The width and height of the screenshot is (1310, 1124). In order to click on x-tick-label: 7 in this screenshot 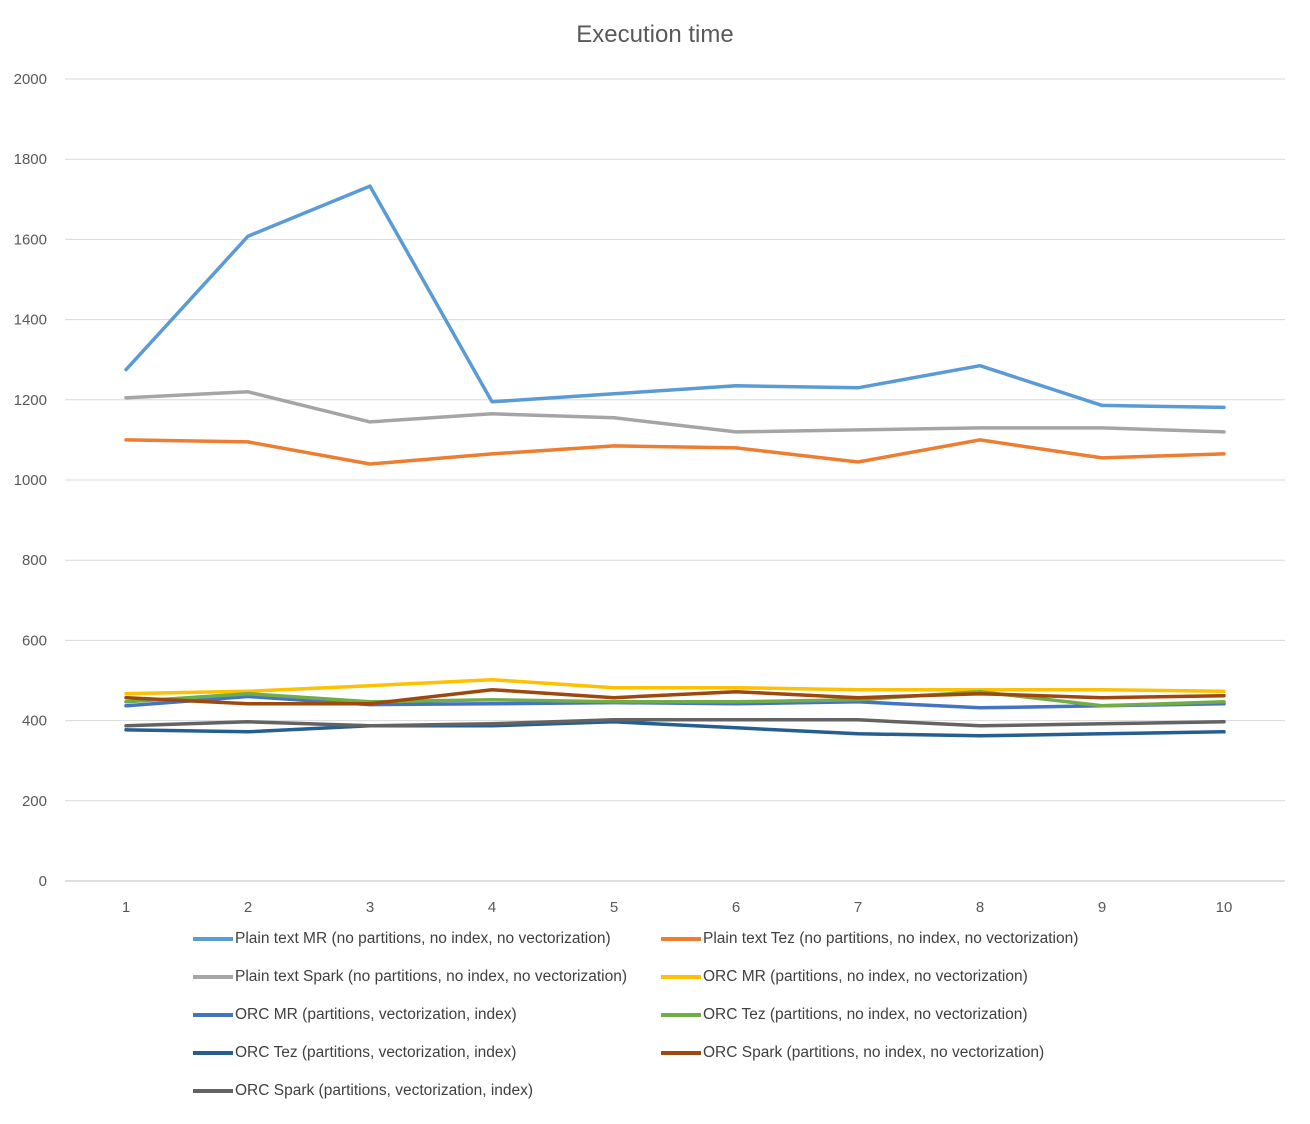, I will do `click(858, 907)`.